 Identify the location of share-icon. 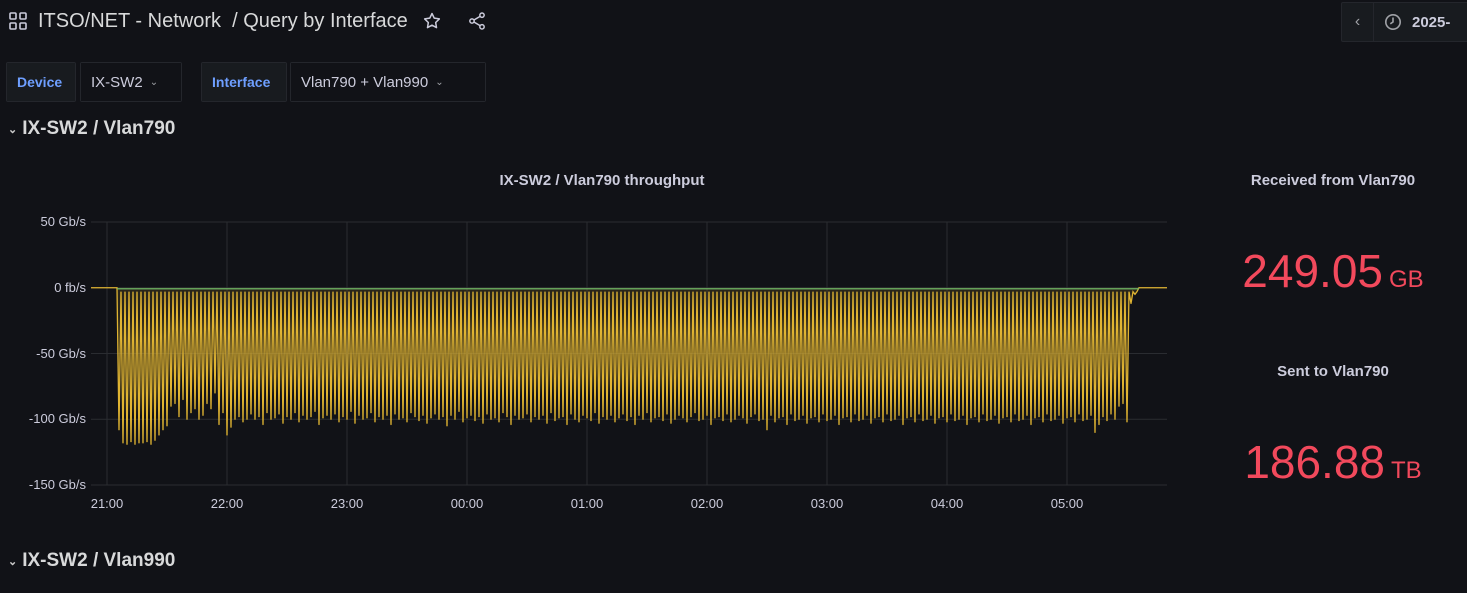
(482, 21).